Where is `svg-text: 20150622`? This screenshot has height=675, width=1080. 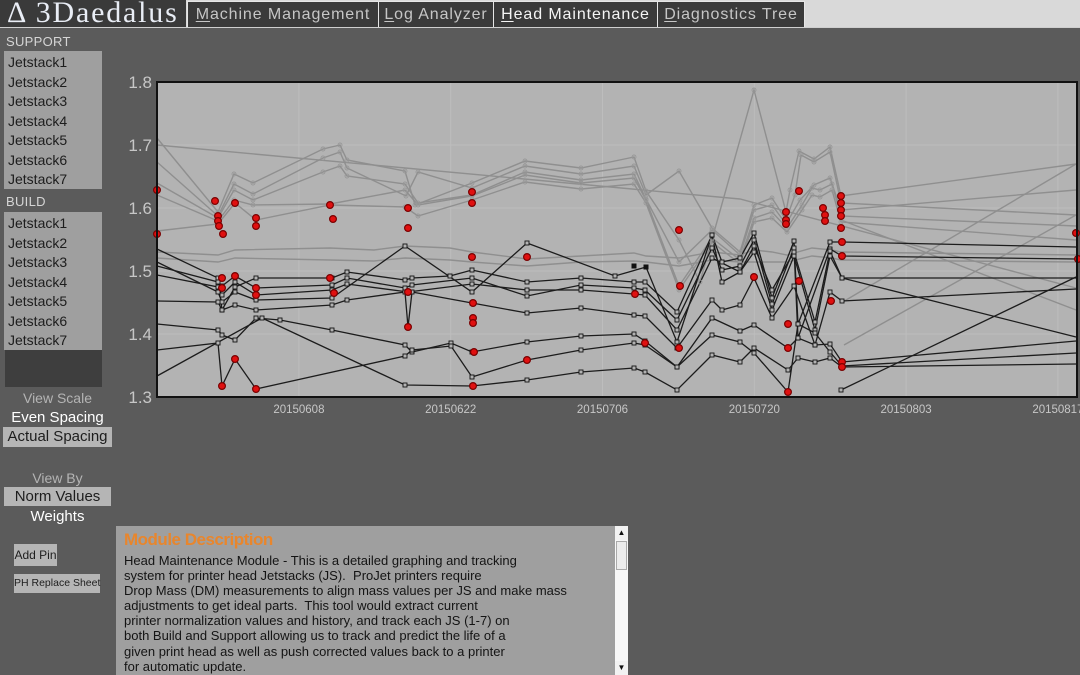 svg-text: 20150622 is located at coordinates (450, 410).